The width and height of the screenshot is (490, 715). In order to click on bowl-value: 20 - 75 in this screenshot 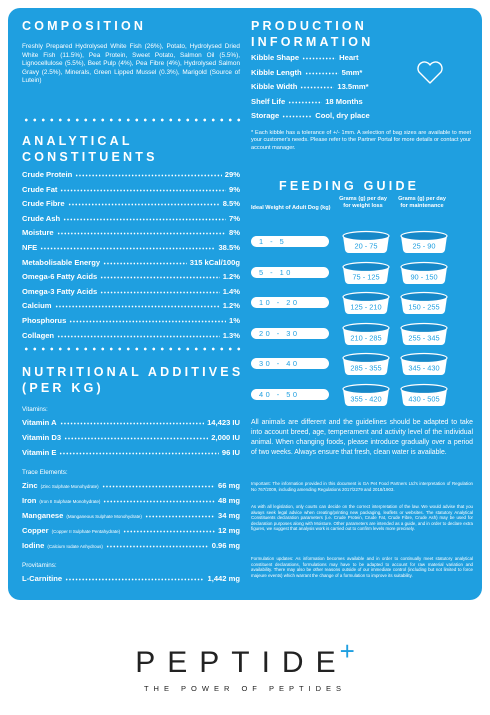, I will do `click(365, 246)`.